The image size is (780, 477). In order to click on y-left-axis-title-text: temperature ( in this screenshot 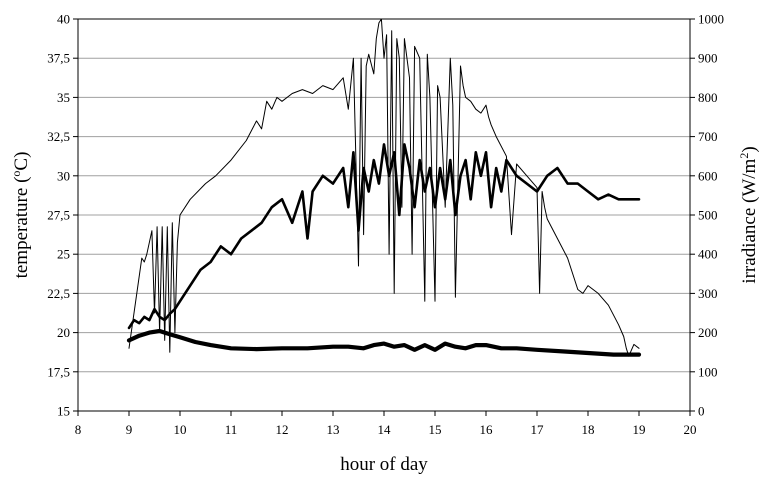, I will do `click(21, 228)`.